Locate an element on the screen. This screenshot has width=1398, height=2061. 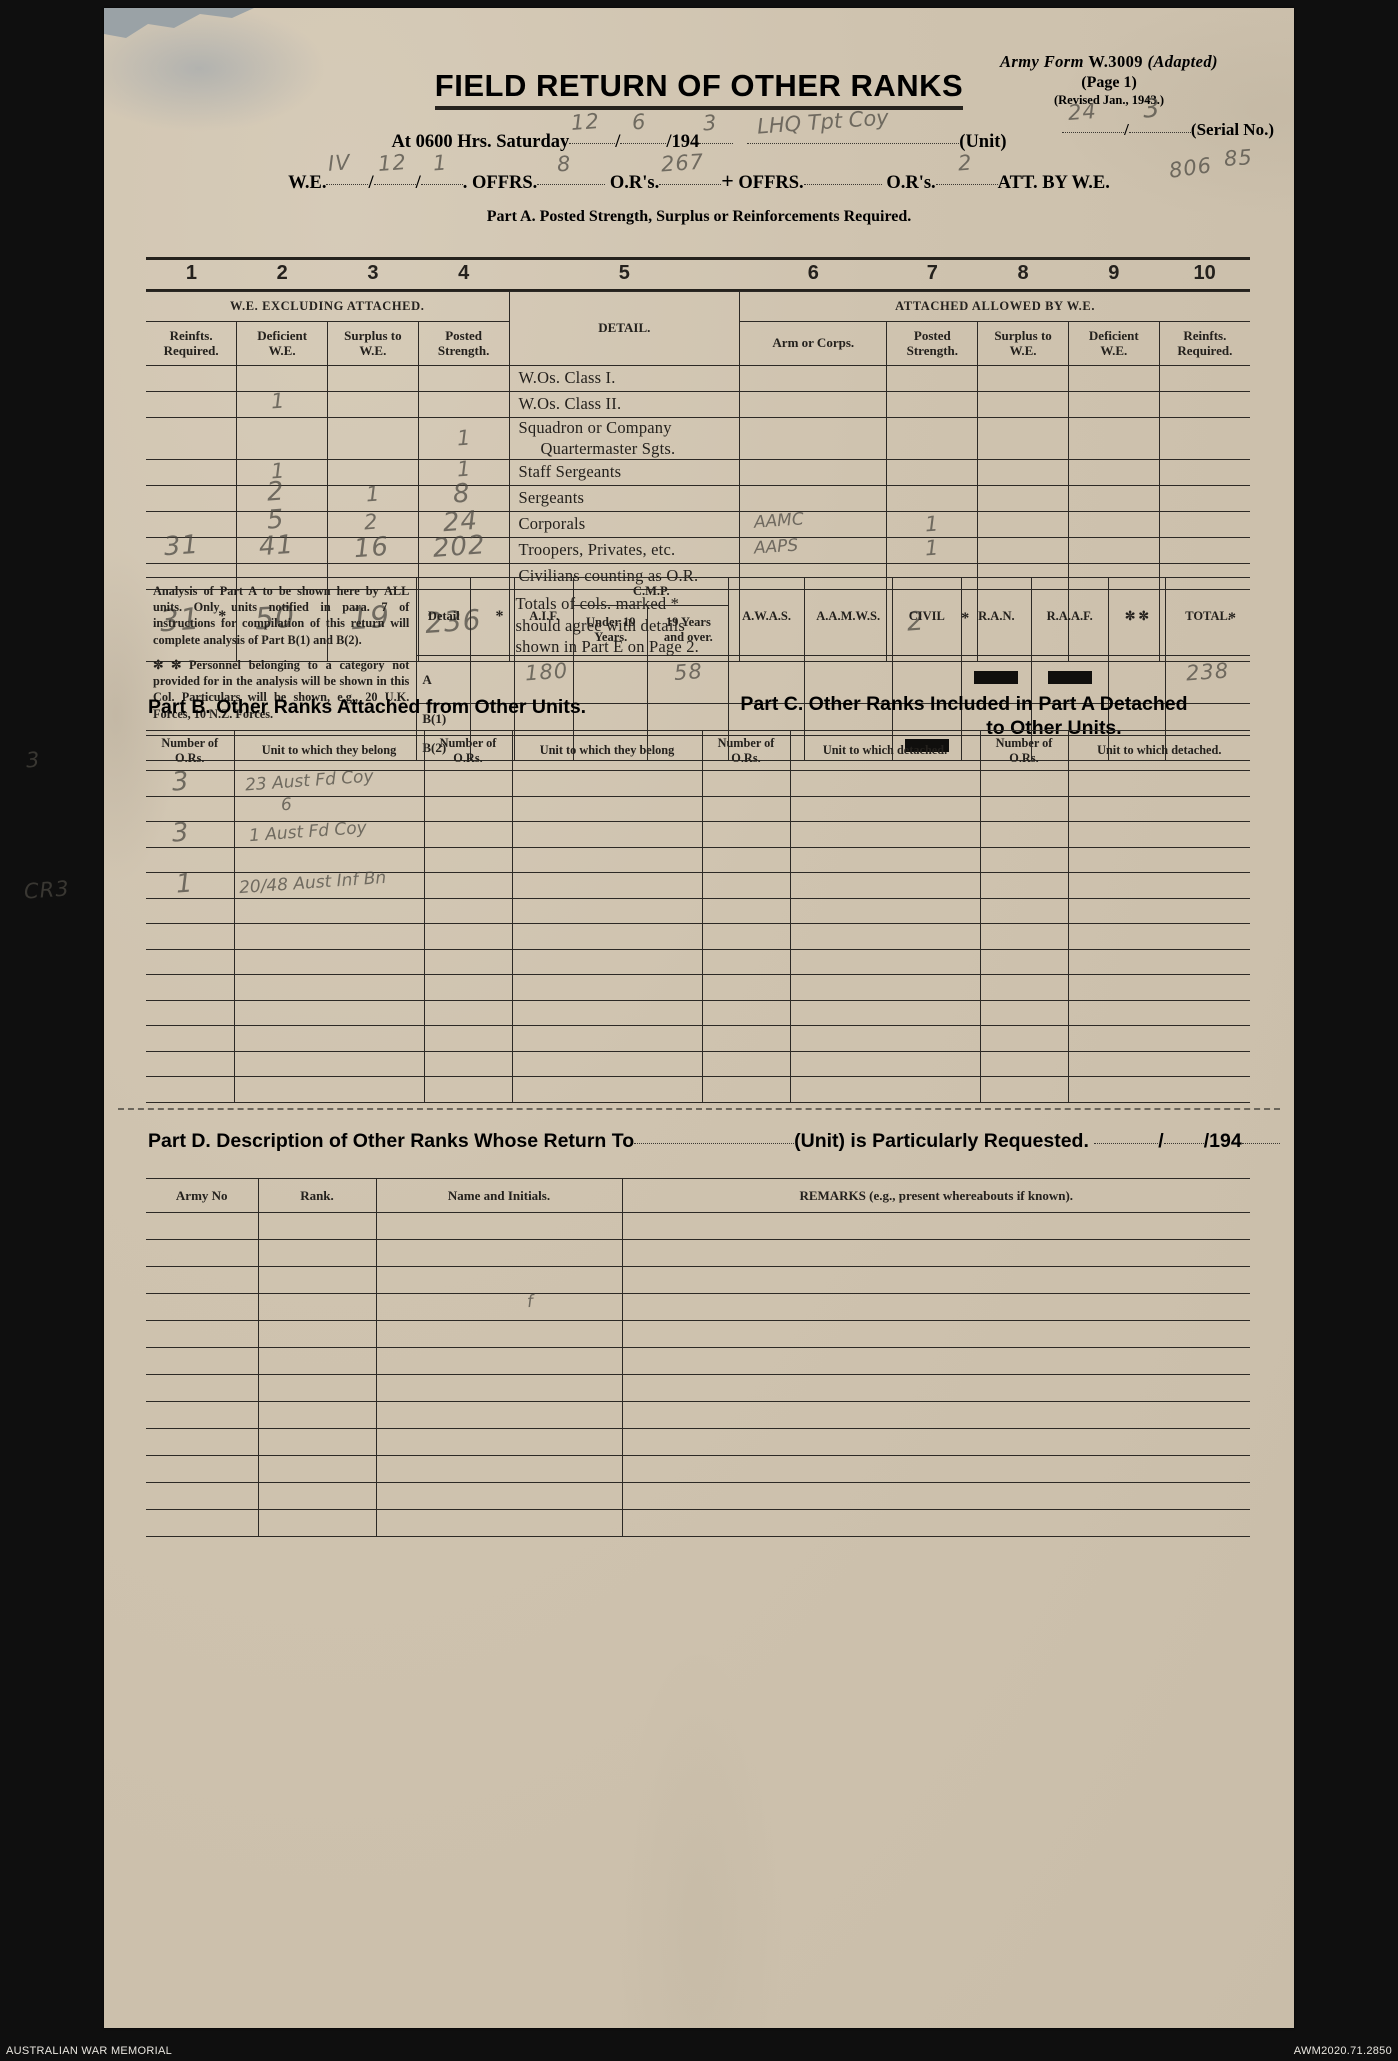
cell-attsurplus-wos2 is located at coordinates (1023, 404).